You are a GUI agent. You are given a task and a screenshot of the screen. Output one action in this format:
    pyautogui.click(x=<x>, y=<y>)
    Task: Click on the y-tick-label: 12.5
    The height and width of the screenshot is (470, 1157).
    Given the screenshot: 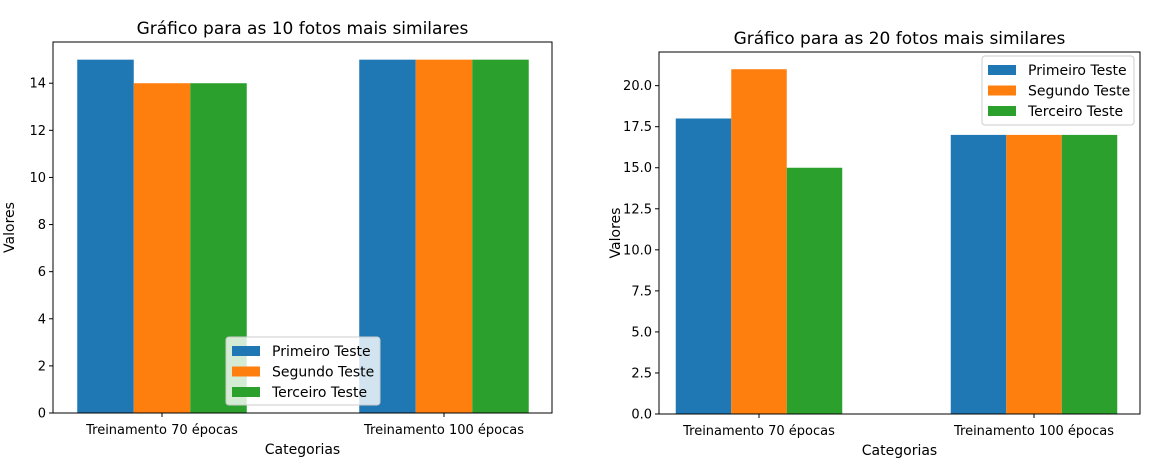 What is the action you would take?
    pyautogui.click(x=637, y=209)
    